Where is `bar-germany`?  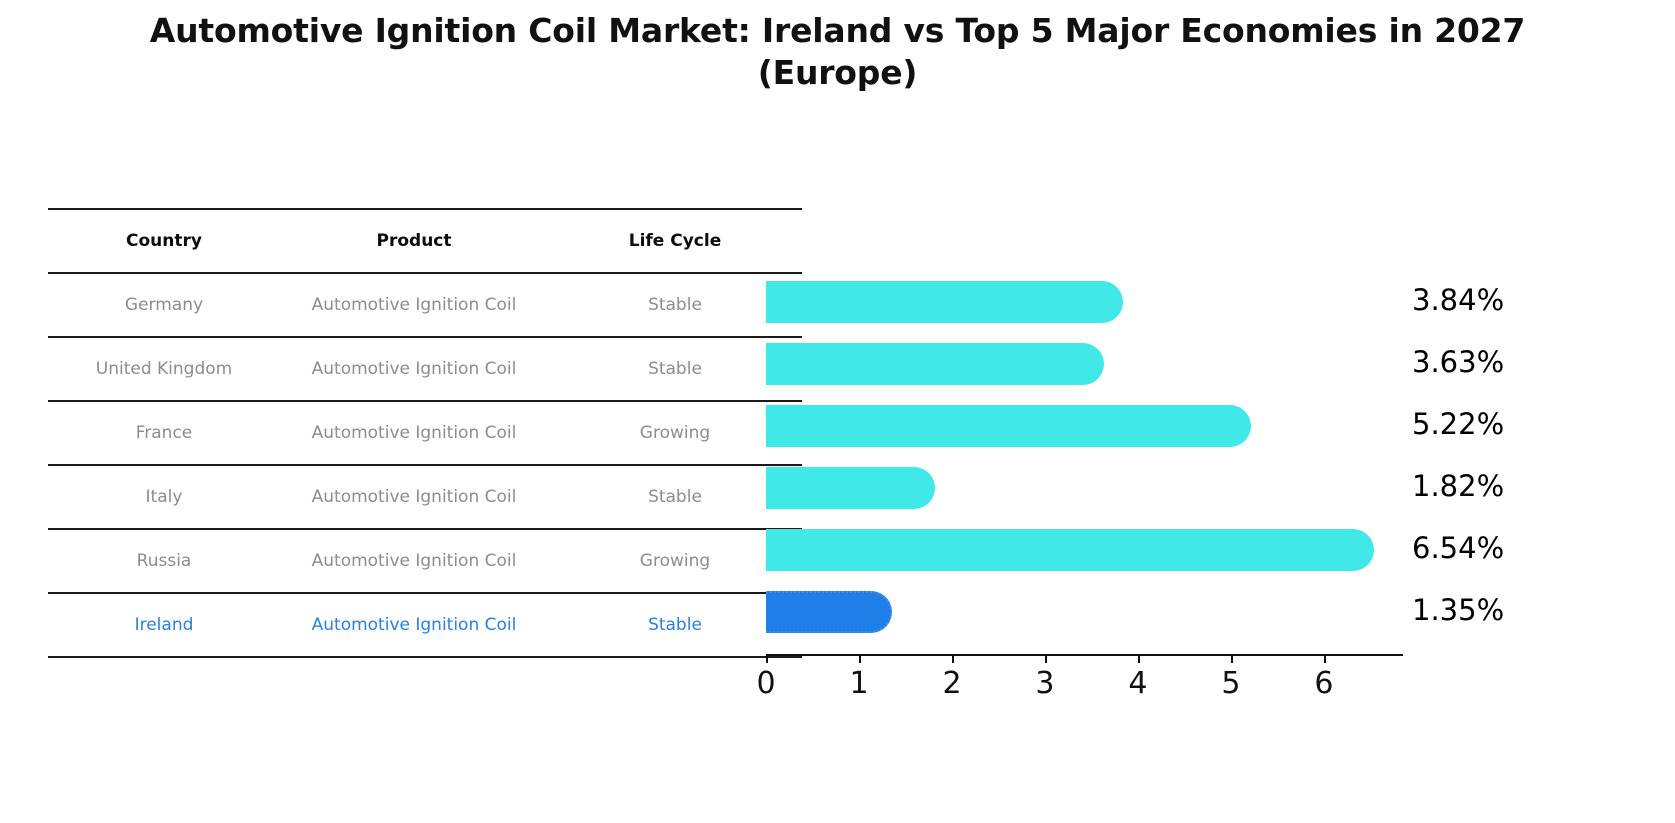 bar-germany is located at coordinates (945, 302).